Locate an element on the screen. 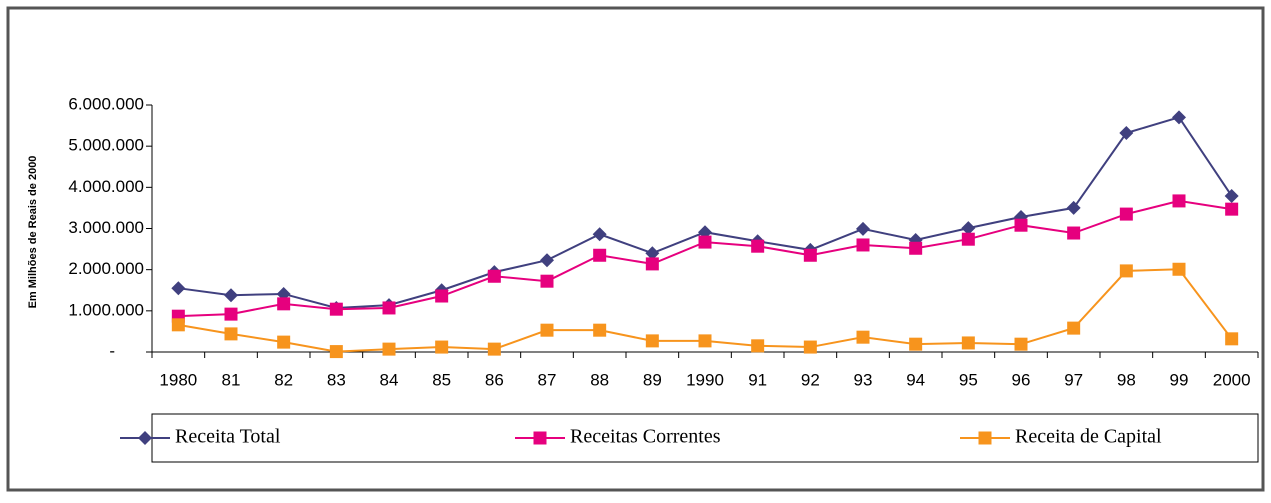 The image size is (1271, 503). legend-label: Receita Total is located at coordinates (228, 437).